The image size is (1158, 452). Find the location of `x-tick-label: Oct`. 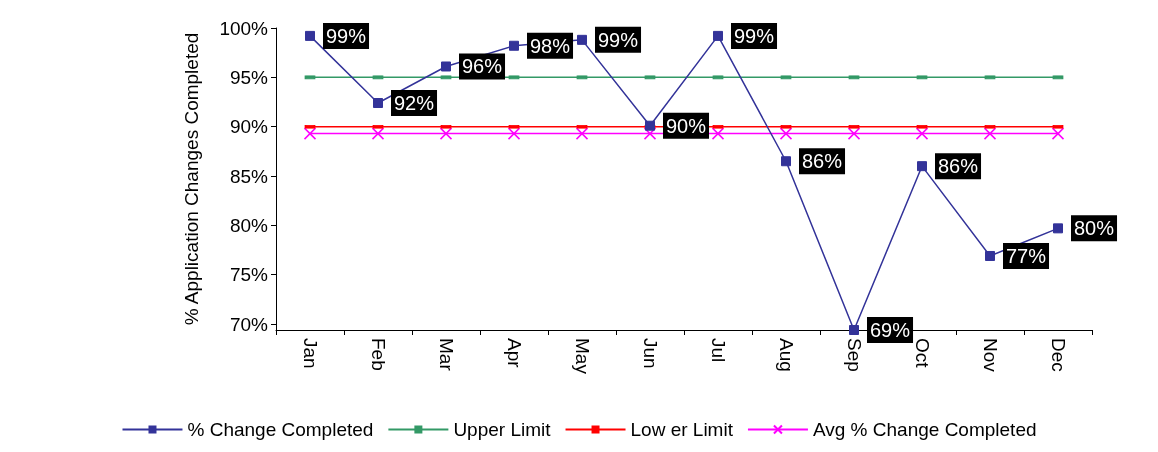

x-tick-label: Oct is located at coordinates (922, 353).